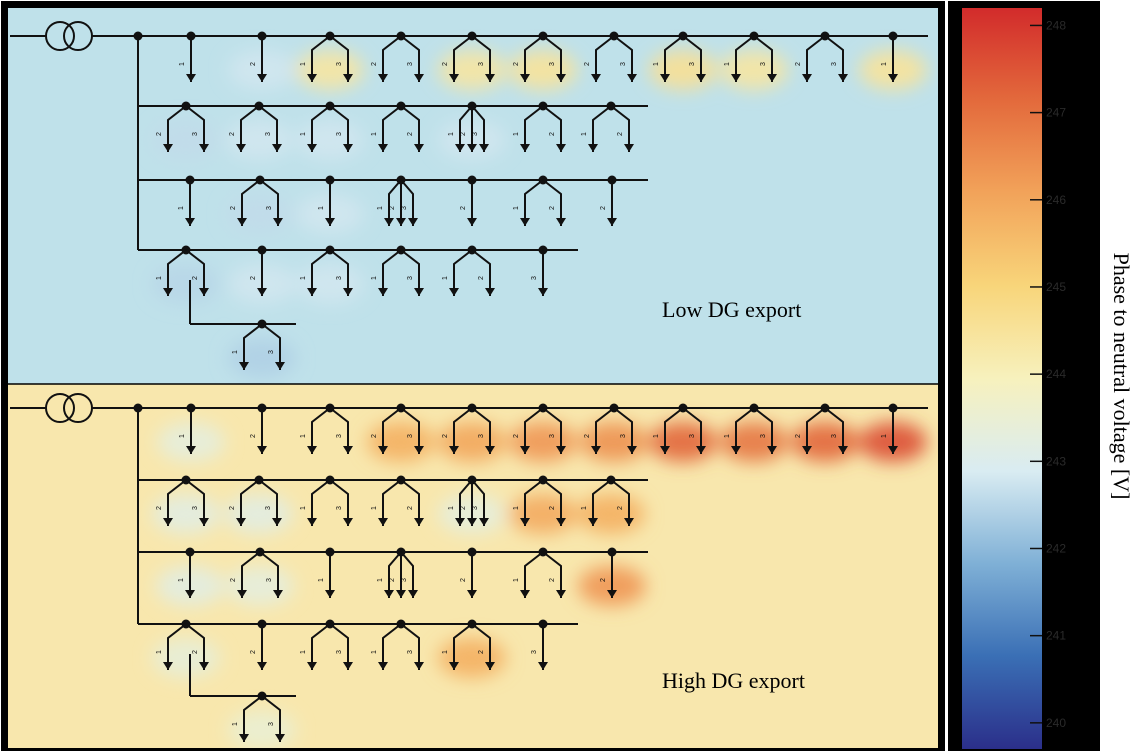 This screenshot has width=1136, height=752. What do you see at coordinates (1056, 25) in the screenshot?
I see `colorbar-tick-label: 248` at bounding box center [1056, 25].